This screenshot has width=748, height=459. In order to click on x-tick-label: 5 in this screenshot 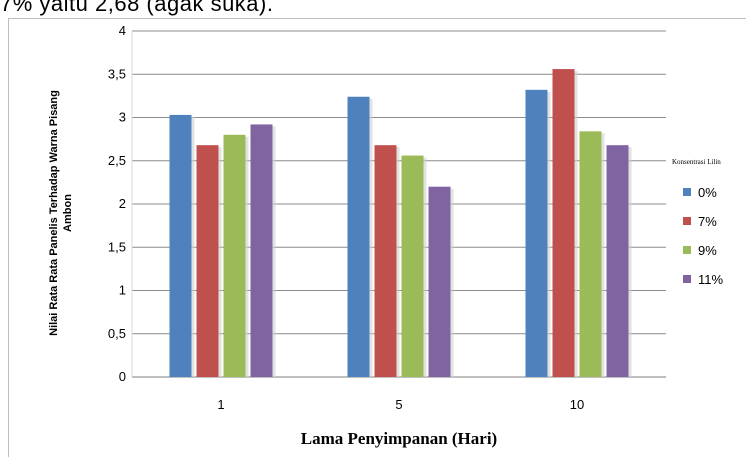, I will do `click(398, 404)`.